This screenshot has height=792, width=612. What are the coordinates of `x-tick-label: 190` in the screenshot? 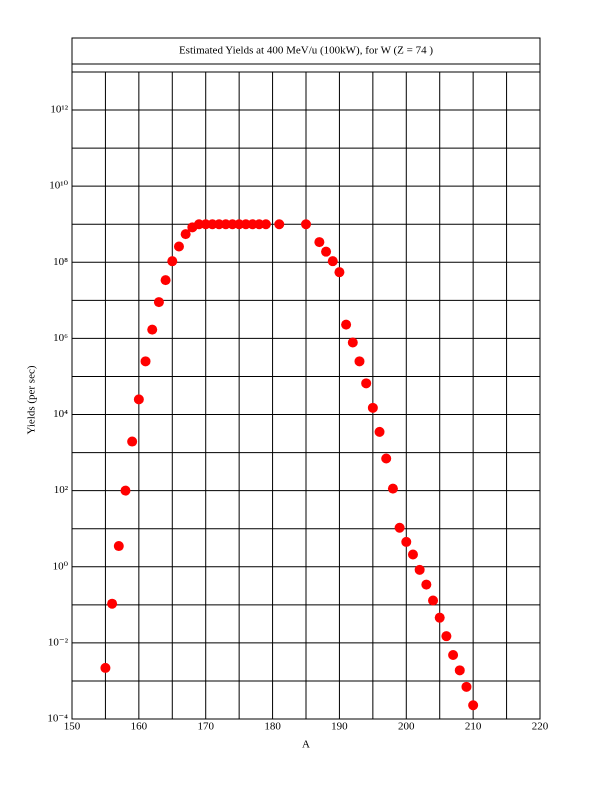 It's located at (339, 727).